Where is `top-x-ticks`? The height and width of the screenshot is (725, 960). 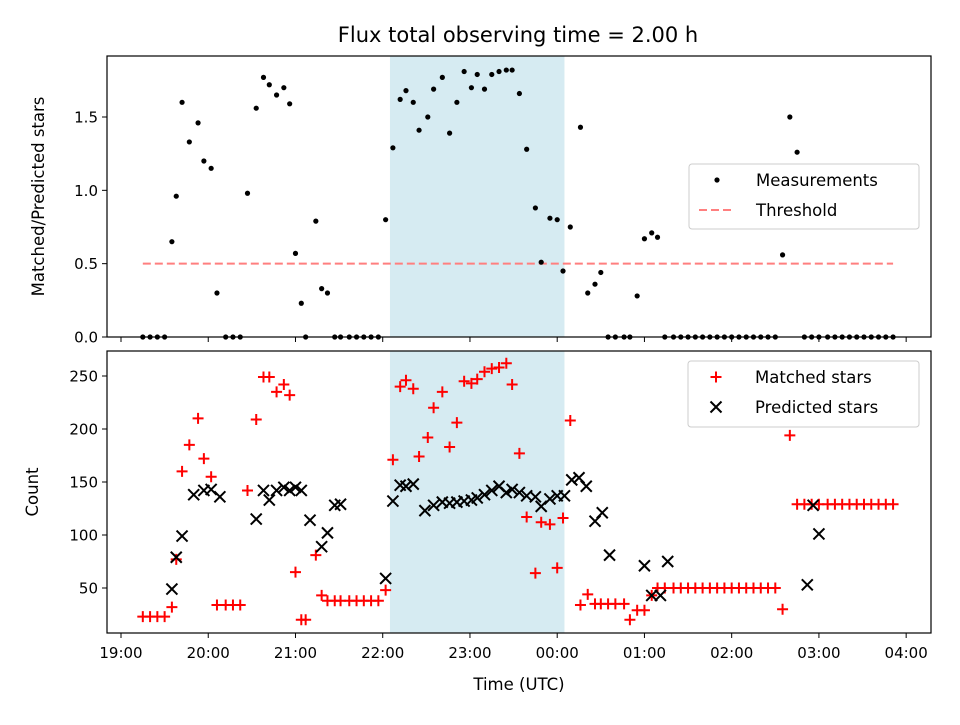 top-x-ticks is located at coordinates (513, 339).